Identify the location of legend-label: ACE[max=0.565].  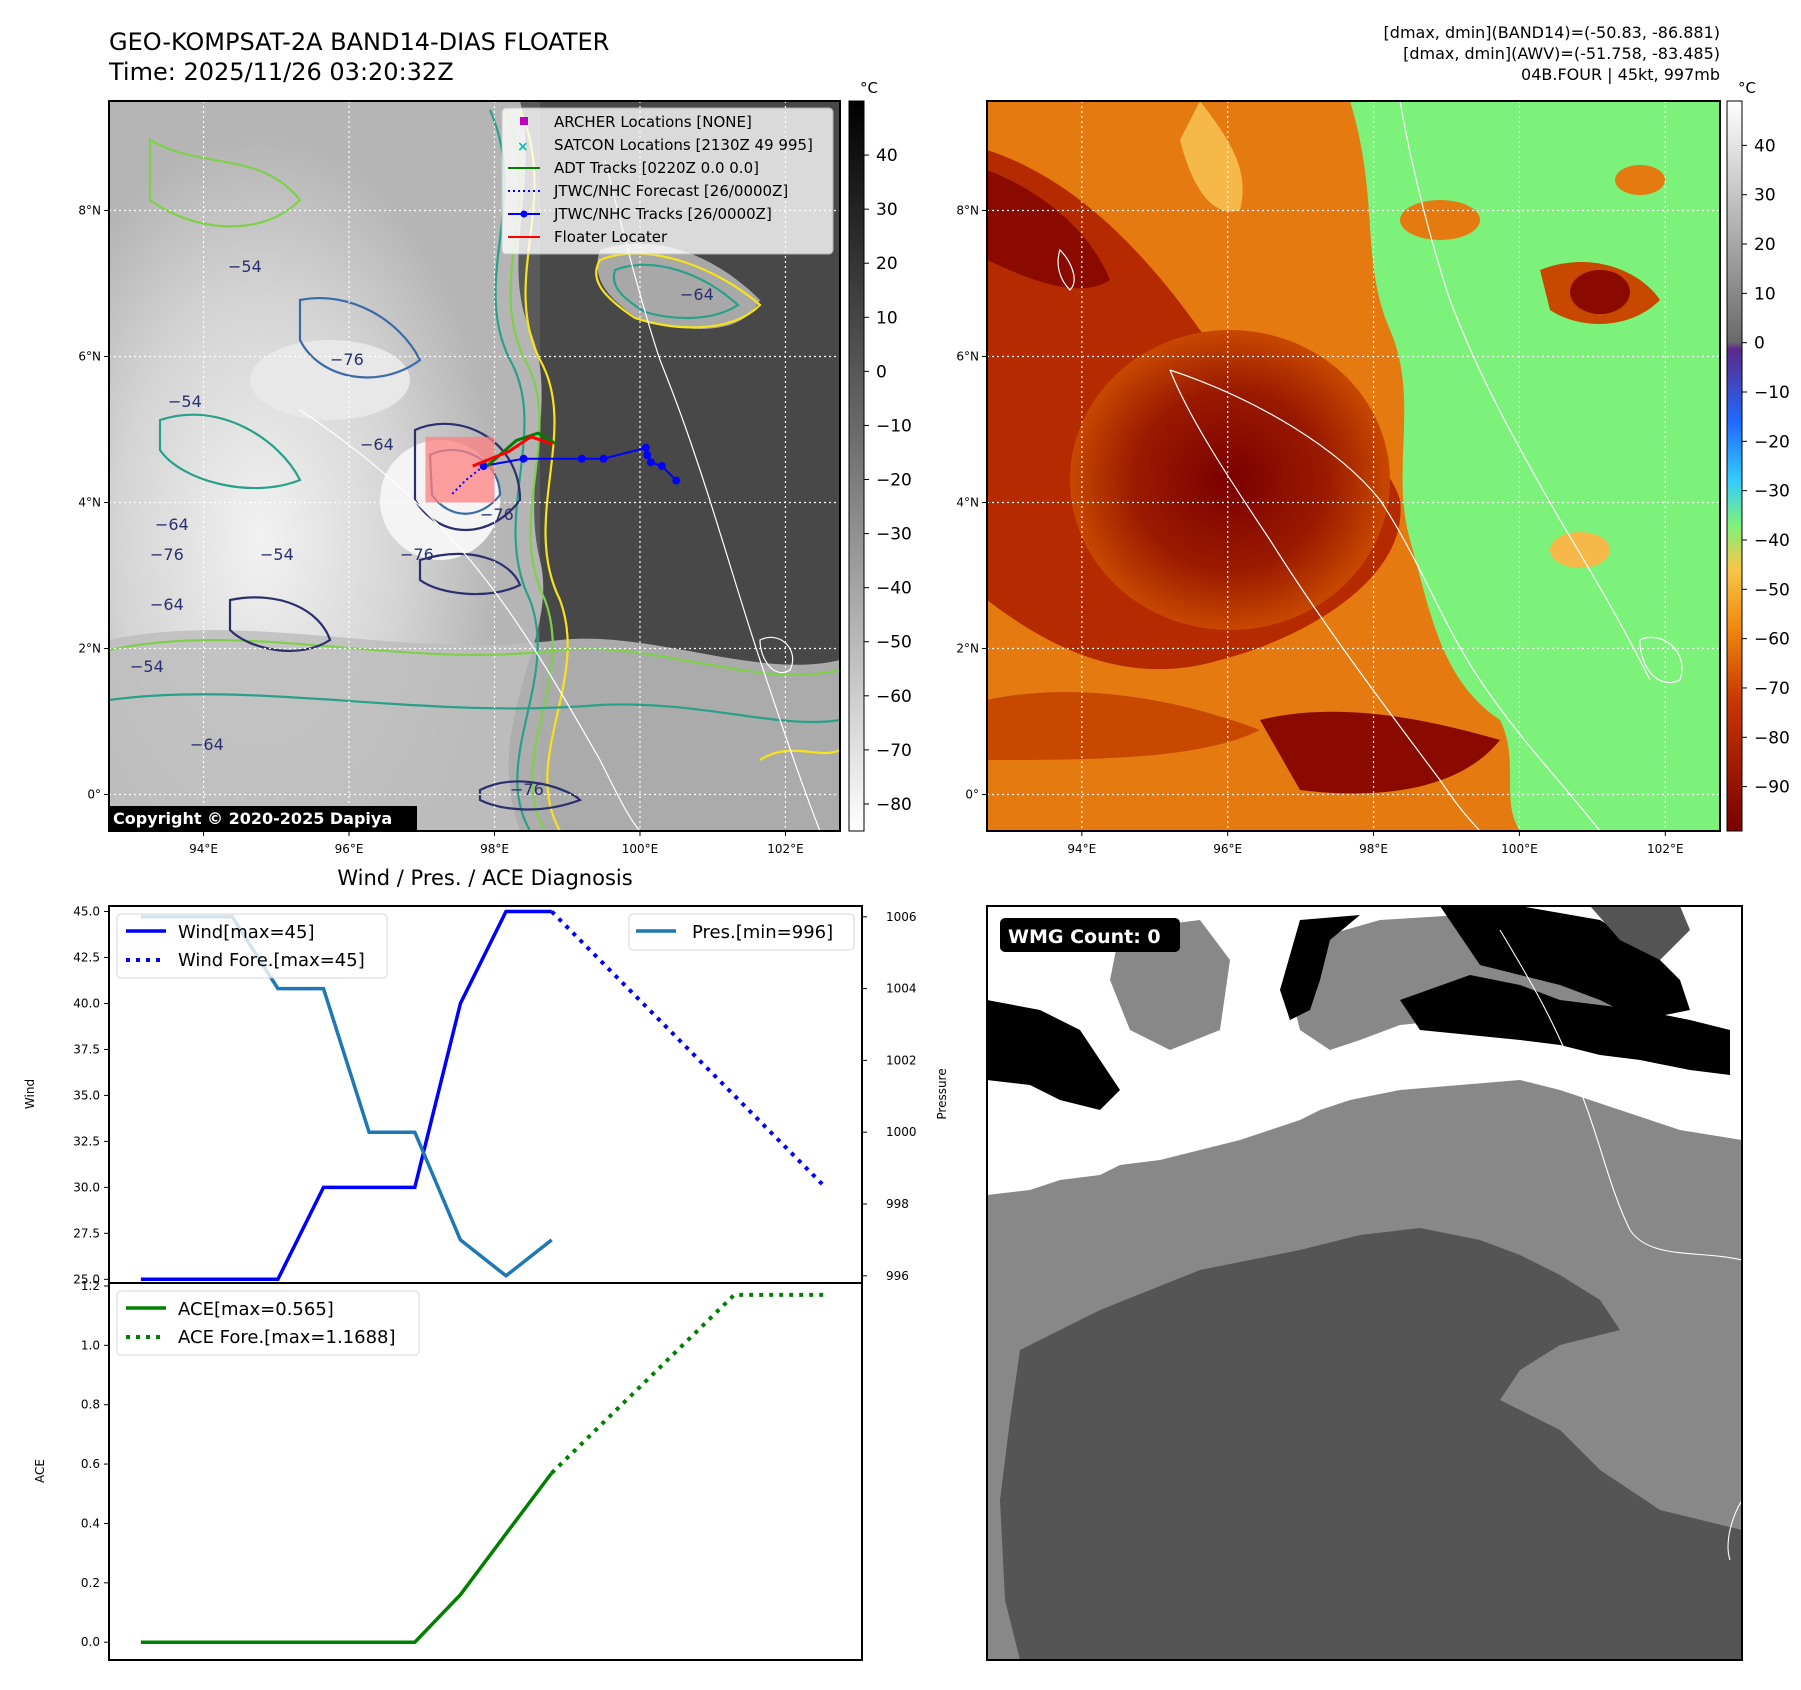
(256, 1309).